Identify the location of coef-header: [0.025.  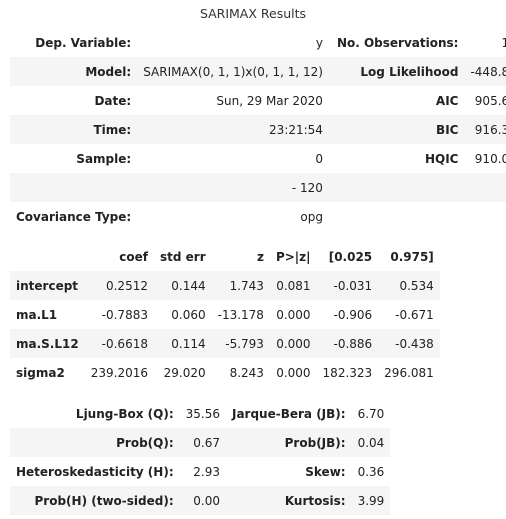
(350, 256).